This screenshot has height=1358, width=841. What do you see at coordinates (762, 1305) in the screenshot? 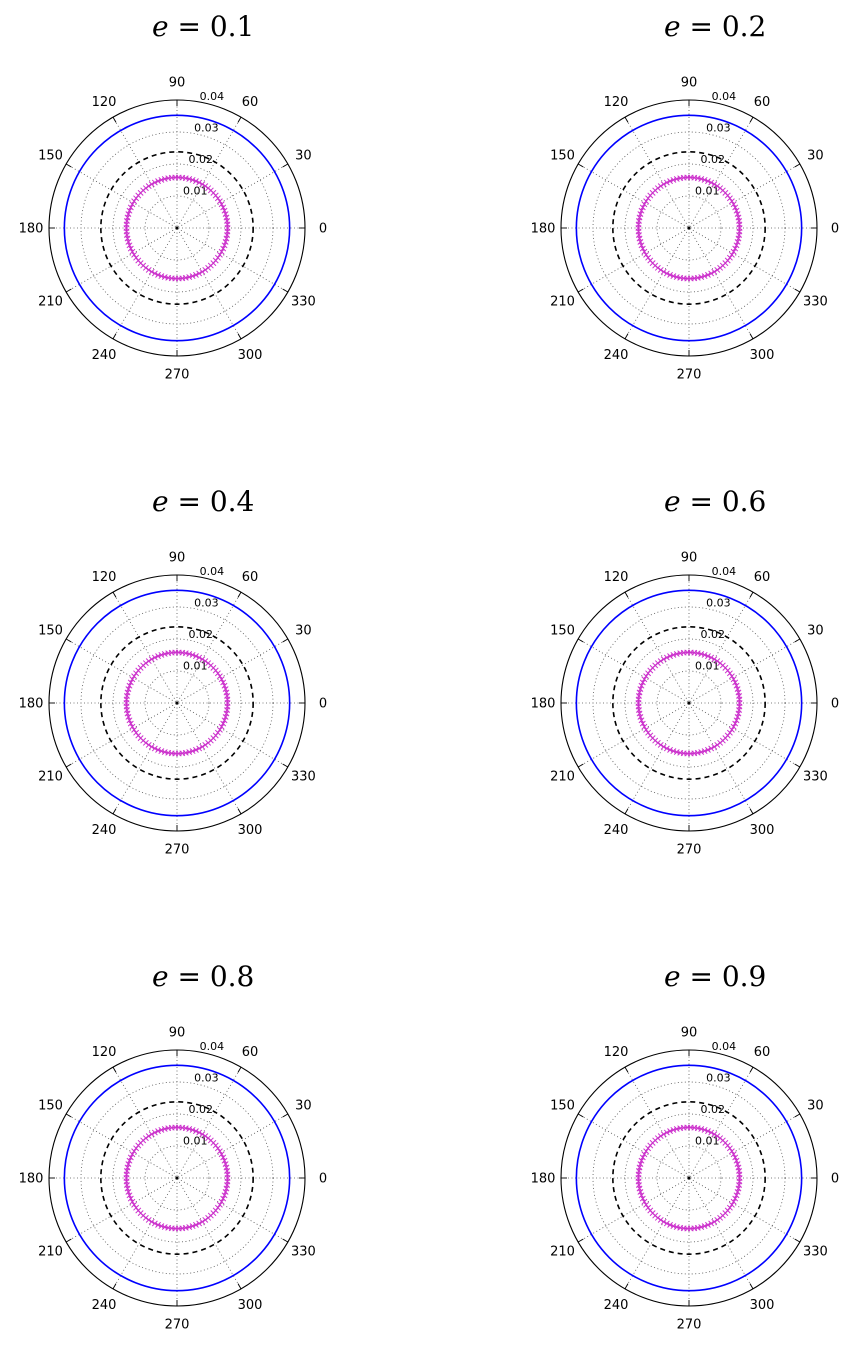
I see `angle-tick-label: 300` at bounding box center [762, 1305].